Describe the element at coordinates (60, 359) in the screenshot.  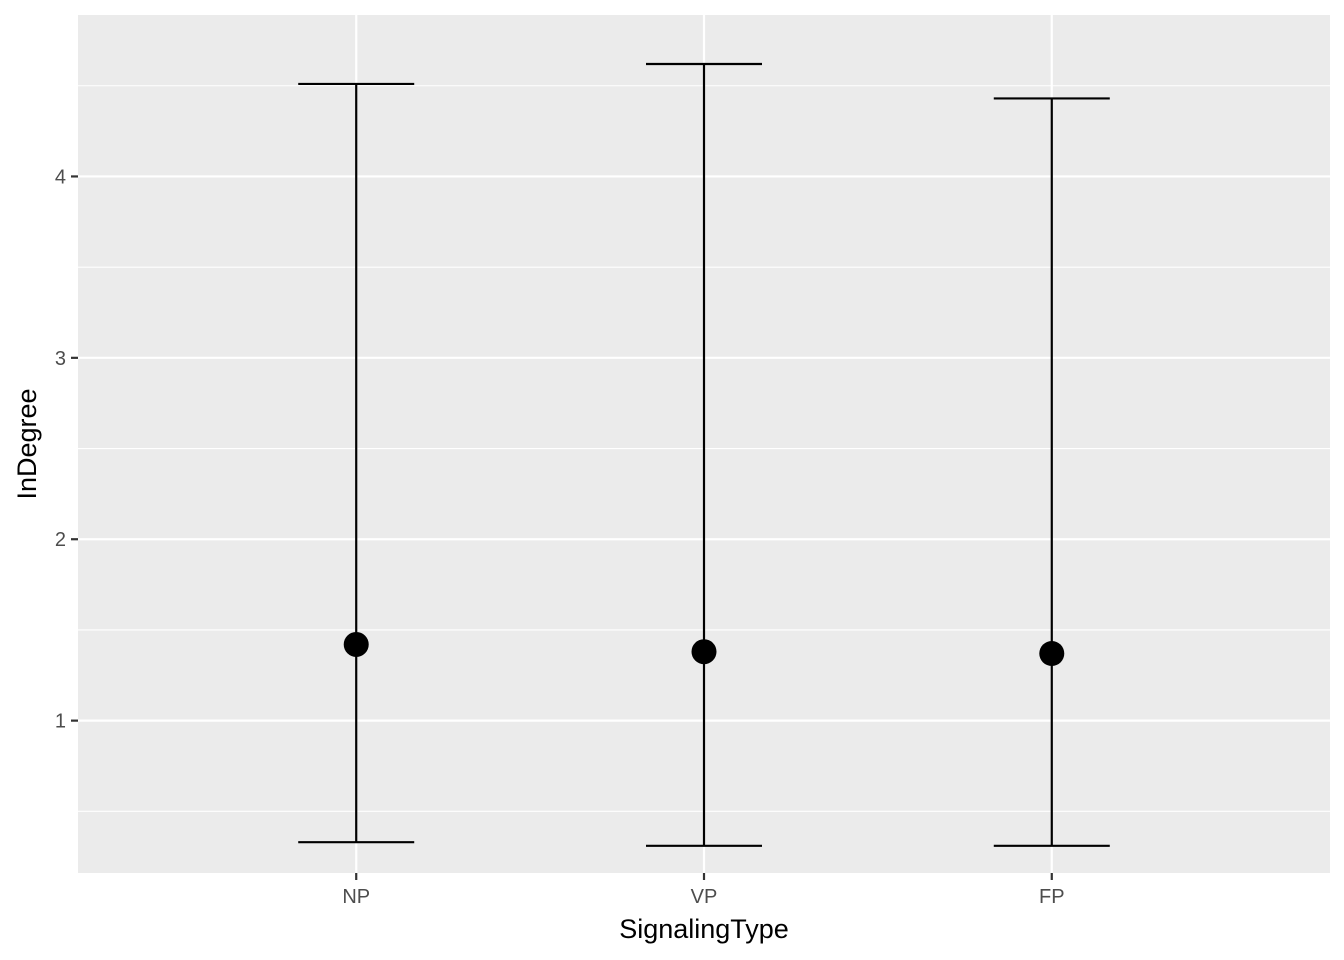
I see `y-tick-label: 3` at that location.